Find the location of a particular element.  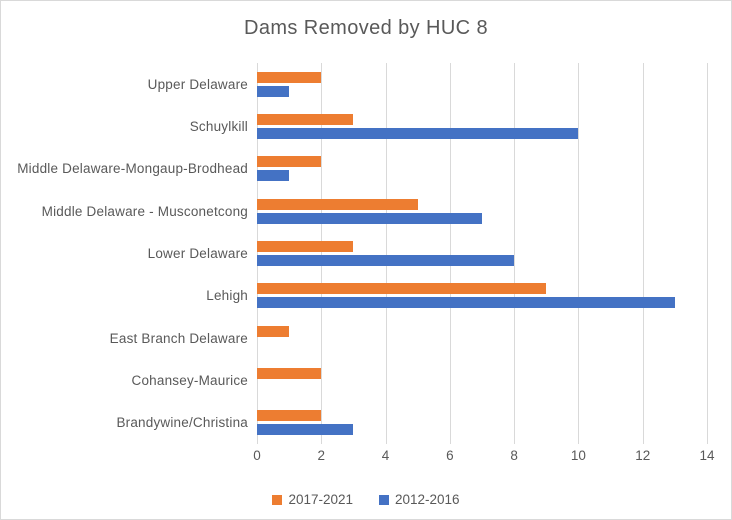

legend-item-2012-2016: 2012-2016 is located at coordinates (419, 499).